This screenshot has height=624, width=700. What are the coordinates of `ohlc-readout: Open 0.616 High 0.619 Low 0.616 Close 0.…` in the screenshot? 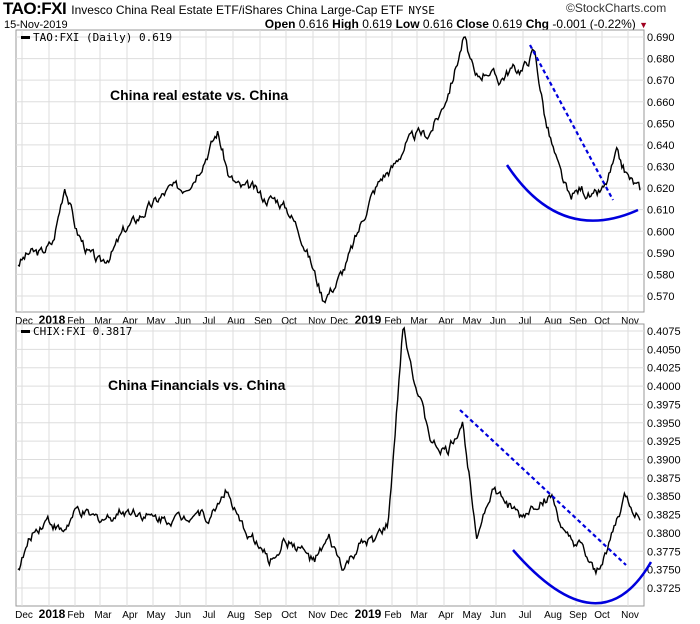 It's located at (456, 24).